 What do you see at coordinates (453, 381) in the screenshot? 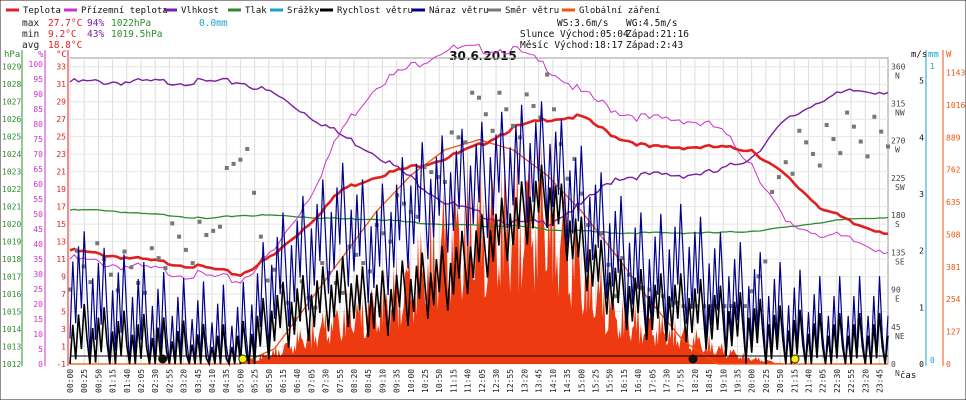
I see `time-tick-label: 11:15` at bounding box center [453, 381].